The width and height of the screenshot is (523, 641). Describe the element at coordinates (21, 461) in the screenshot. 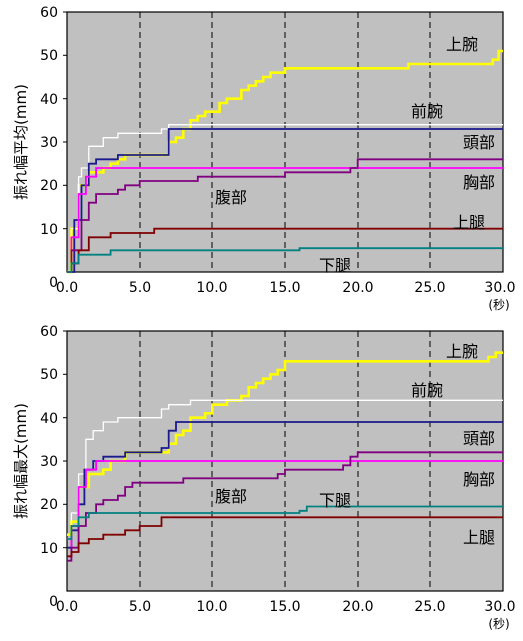

I see `y-axis-title-2: 振れ幅最大(mm)` at that location.